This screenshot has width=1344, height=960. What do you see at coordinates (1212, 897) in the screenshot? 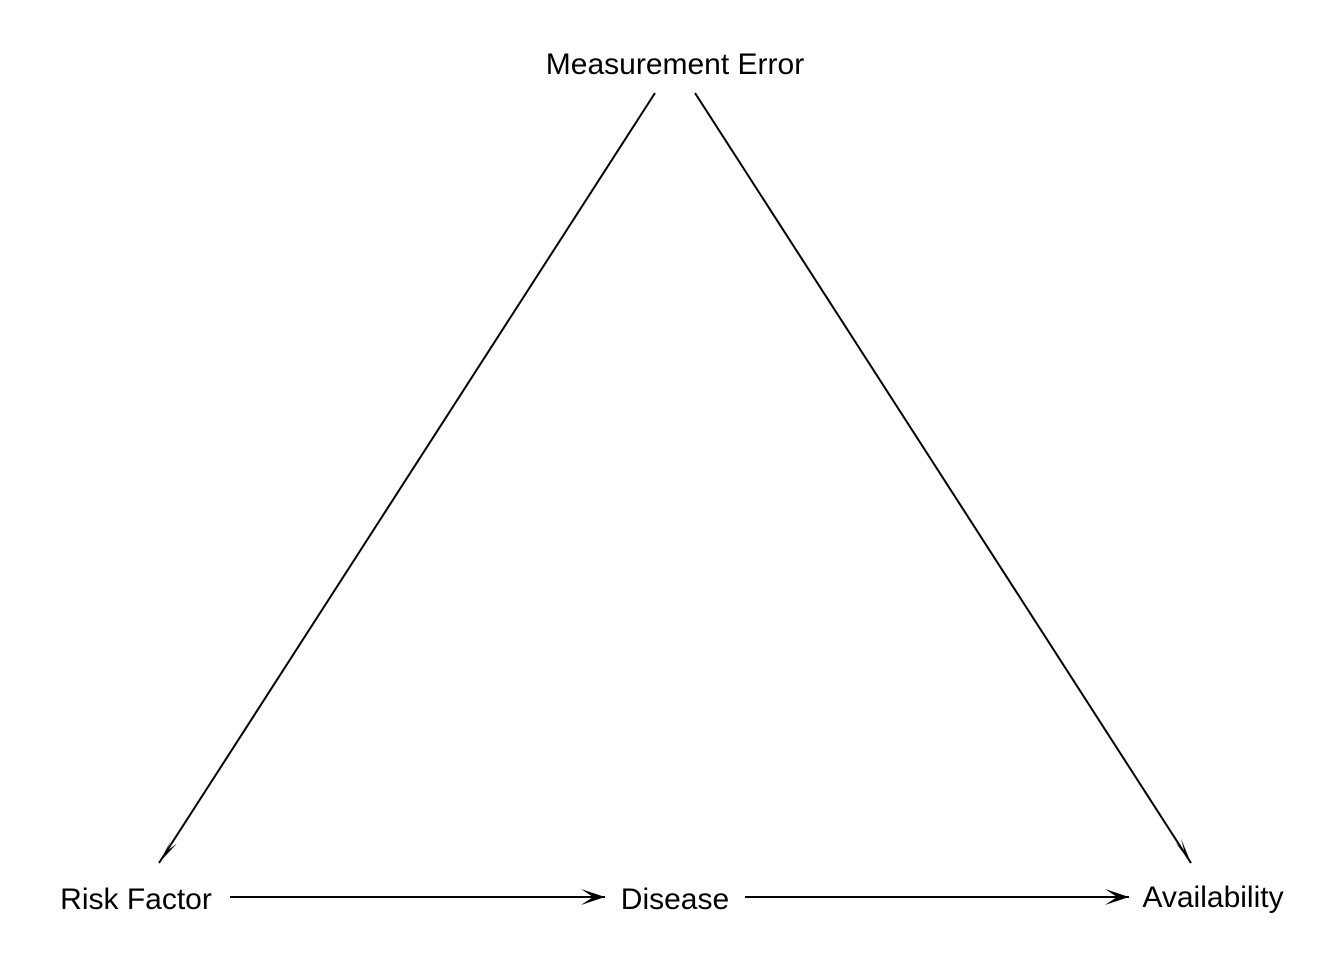
I see `node-availability: Availability` at bounding box center [1212, 897].